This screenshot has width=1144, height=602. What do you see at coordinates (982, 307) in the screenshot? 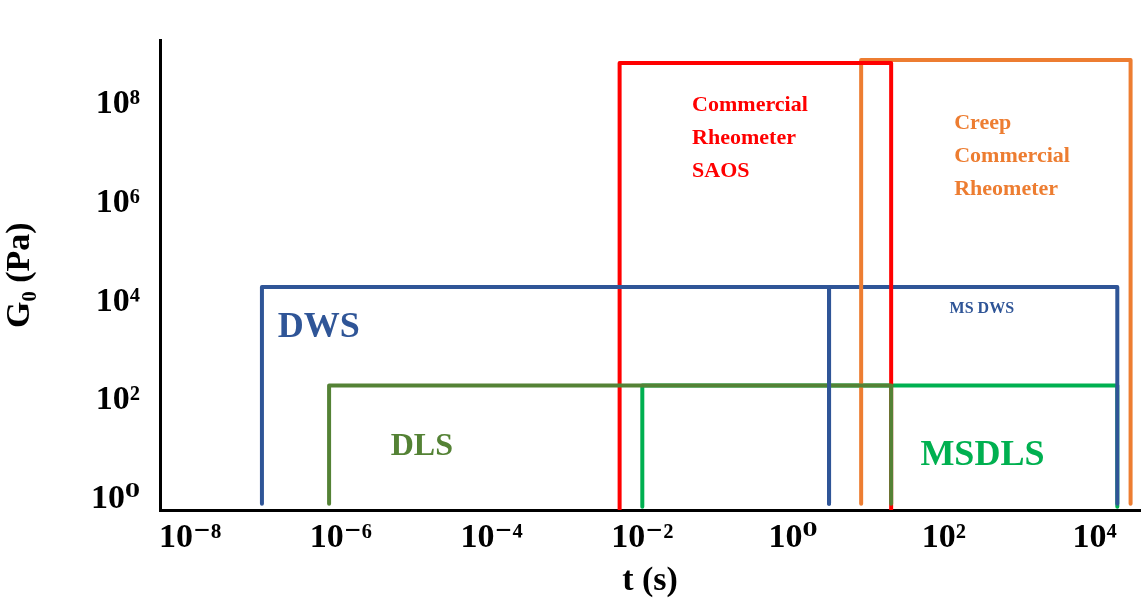
I see `series-label: MS DWS` at bounding box center [982, 307].